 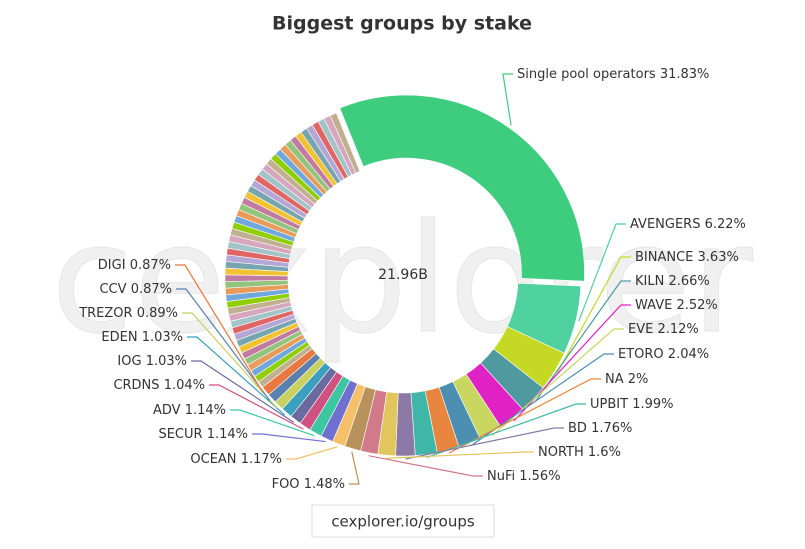 I want to click on slice-name: DIGI, so click(x=112, y=265).